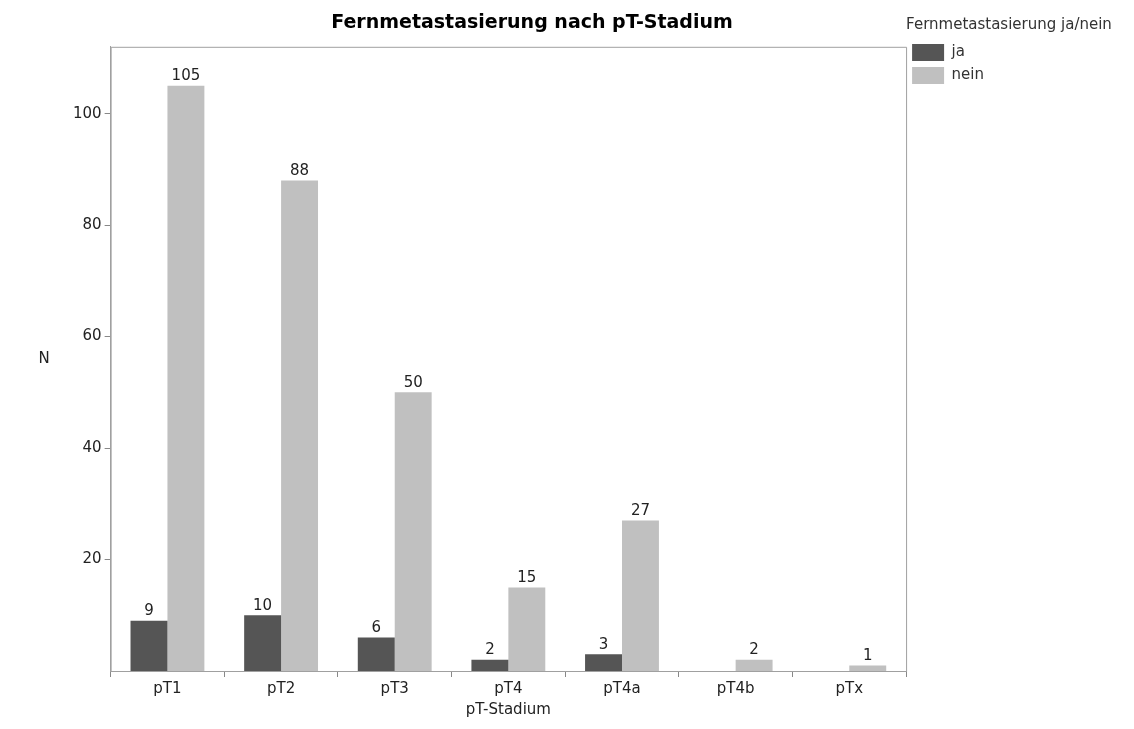 The height and width of the screenshot is (729, 1134). Describe the element at coordinates (92, 224) in the screenshot. I see `y-tick-label: 80` at that location.